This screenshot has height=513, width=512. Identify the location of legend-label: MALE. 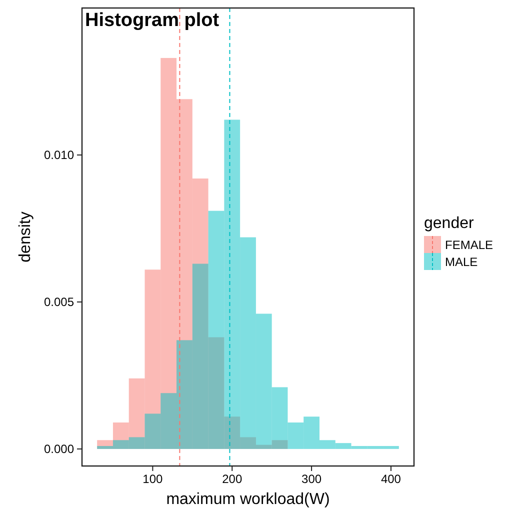
(461, 262).